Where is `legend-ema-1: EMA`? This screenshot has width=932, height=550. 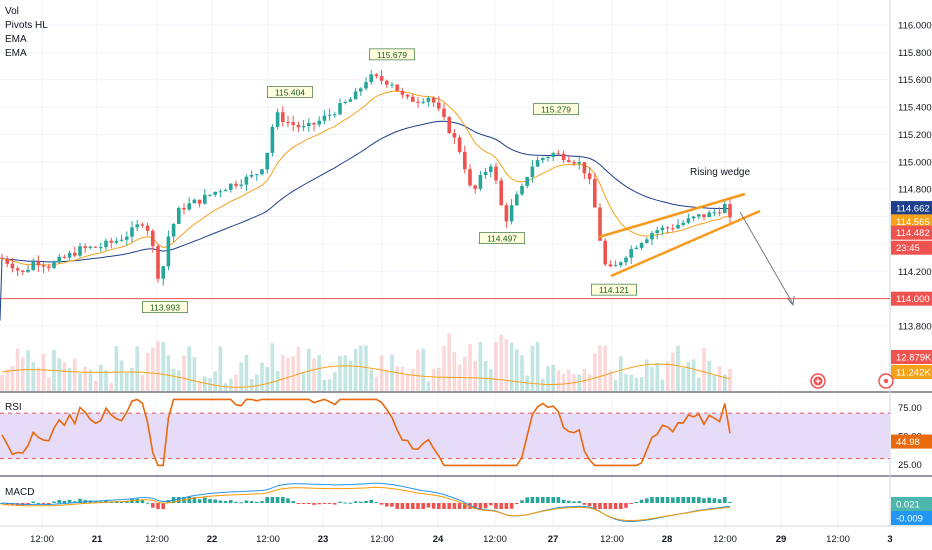
legend-ema-1: EMA is located at coordinates (16, 39).